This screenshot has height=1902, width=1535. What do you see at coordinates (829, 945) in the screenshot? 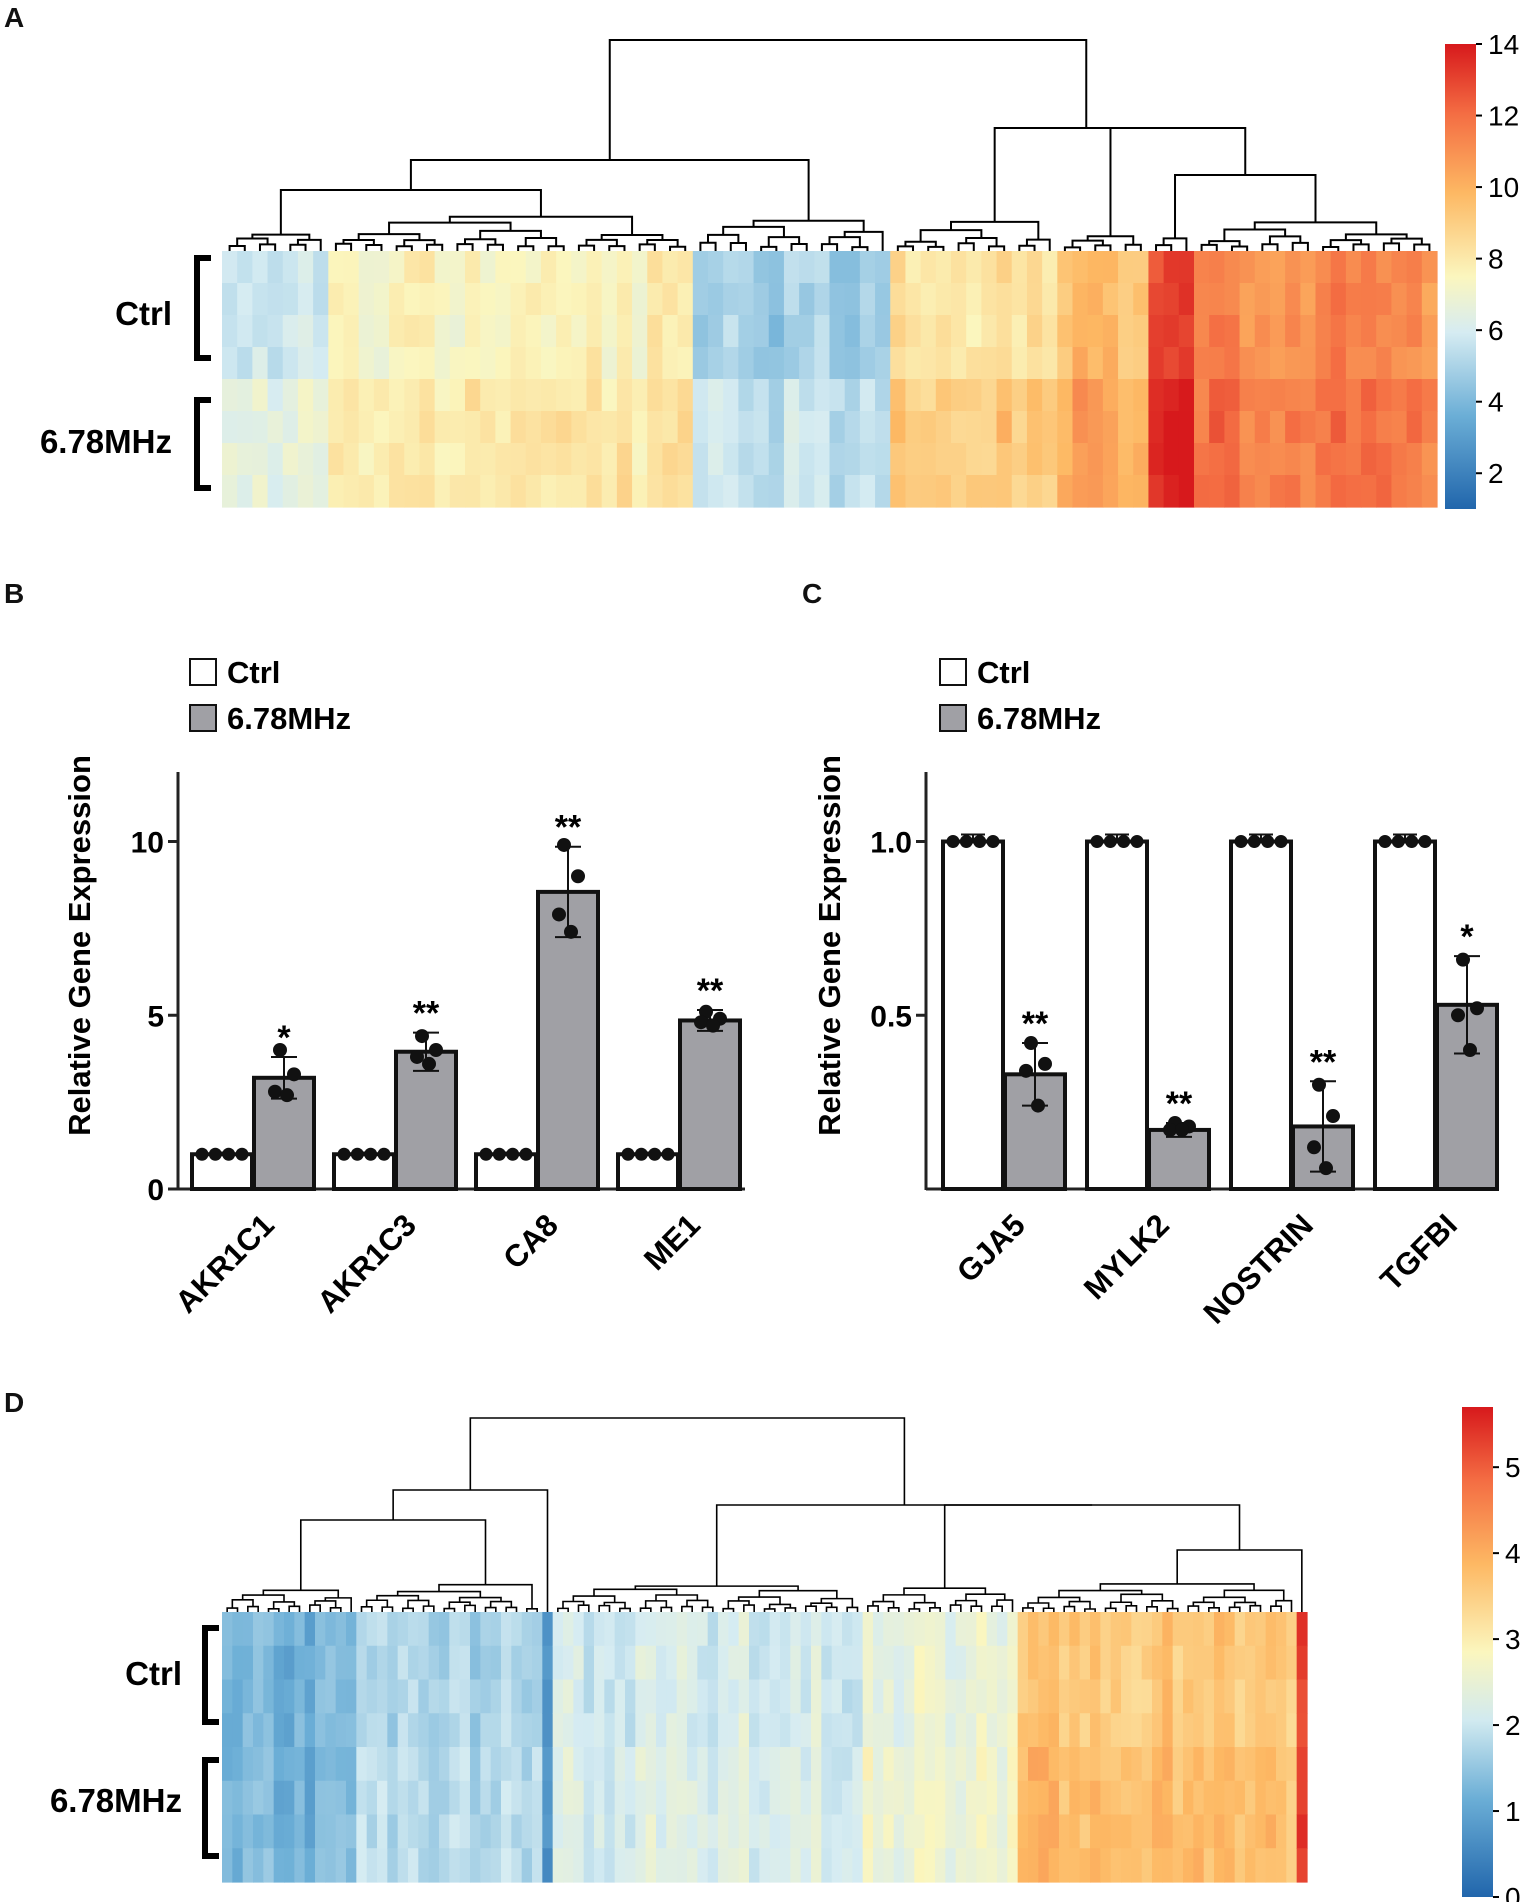
I see `y-axis-label: Relative Gene Expression` at bounding box center [829, 945].